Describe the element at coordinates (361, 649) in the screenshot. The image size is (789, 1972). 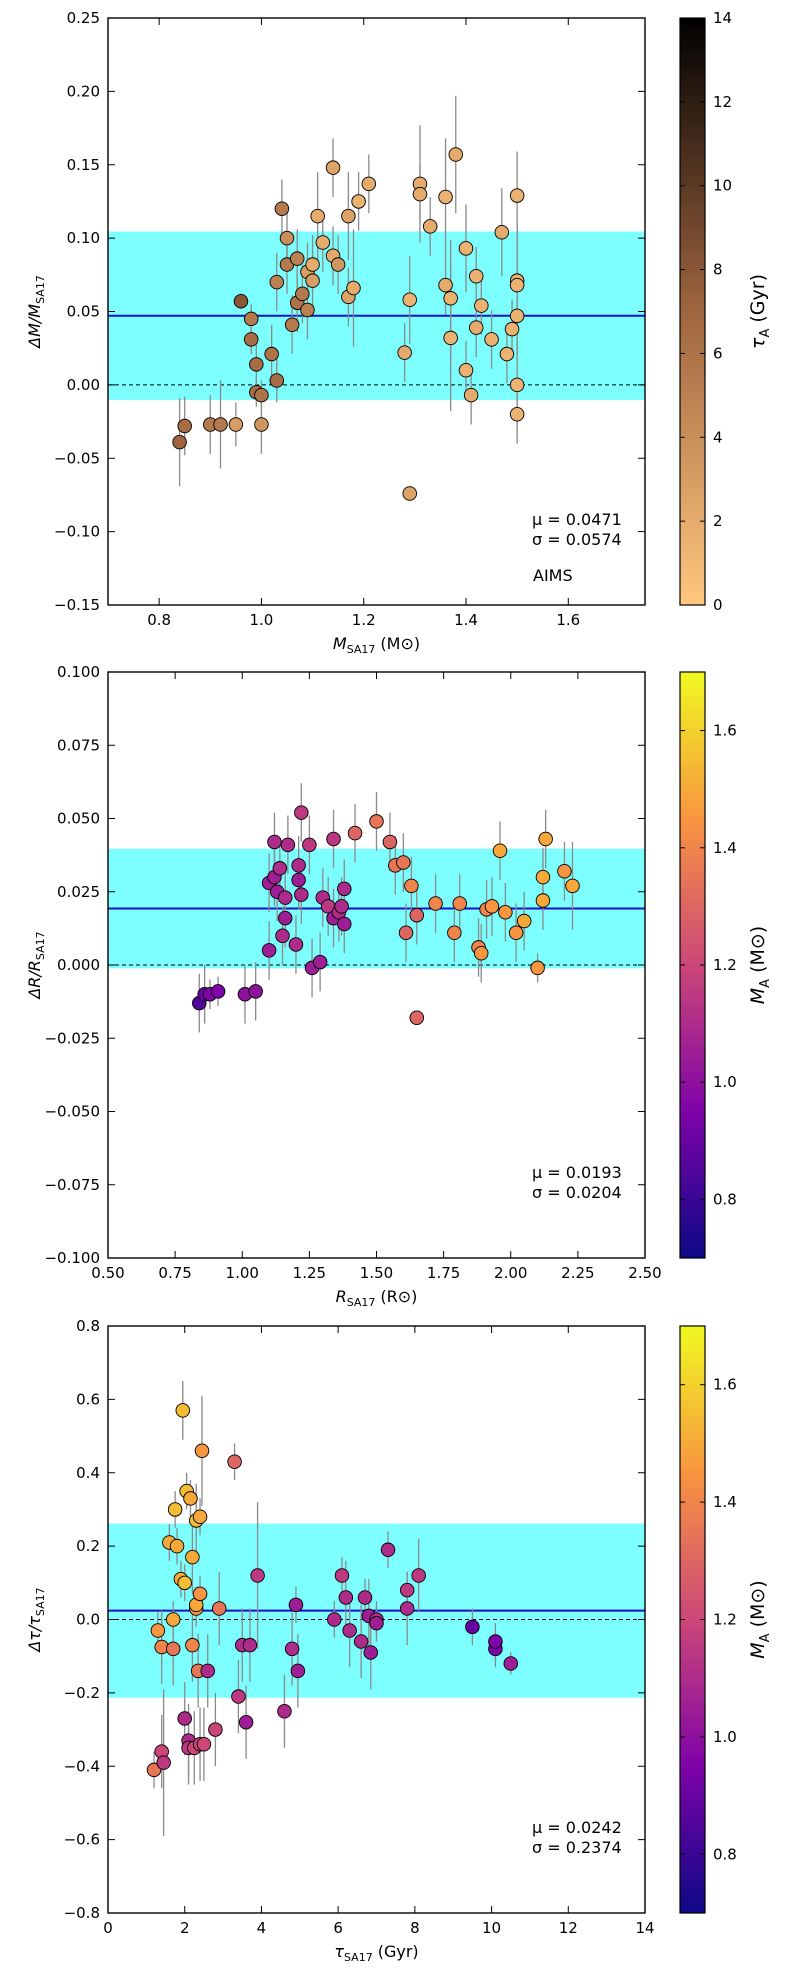
I see `x-label-sub: SA17` at that location.